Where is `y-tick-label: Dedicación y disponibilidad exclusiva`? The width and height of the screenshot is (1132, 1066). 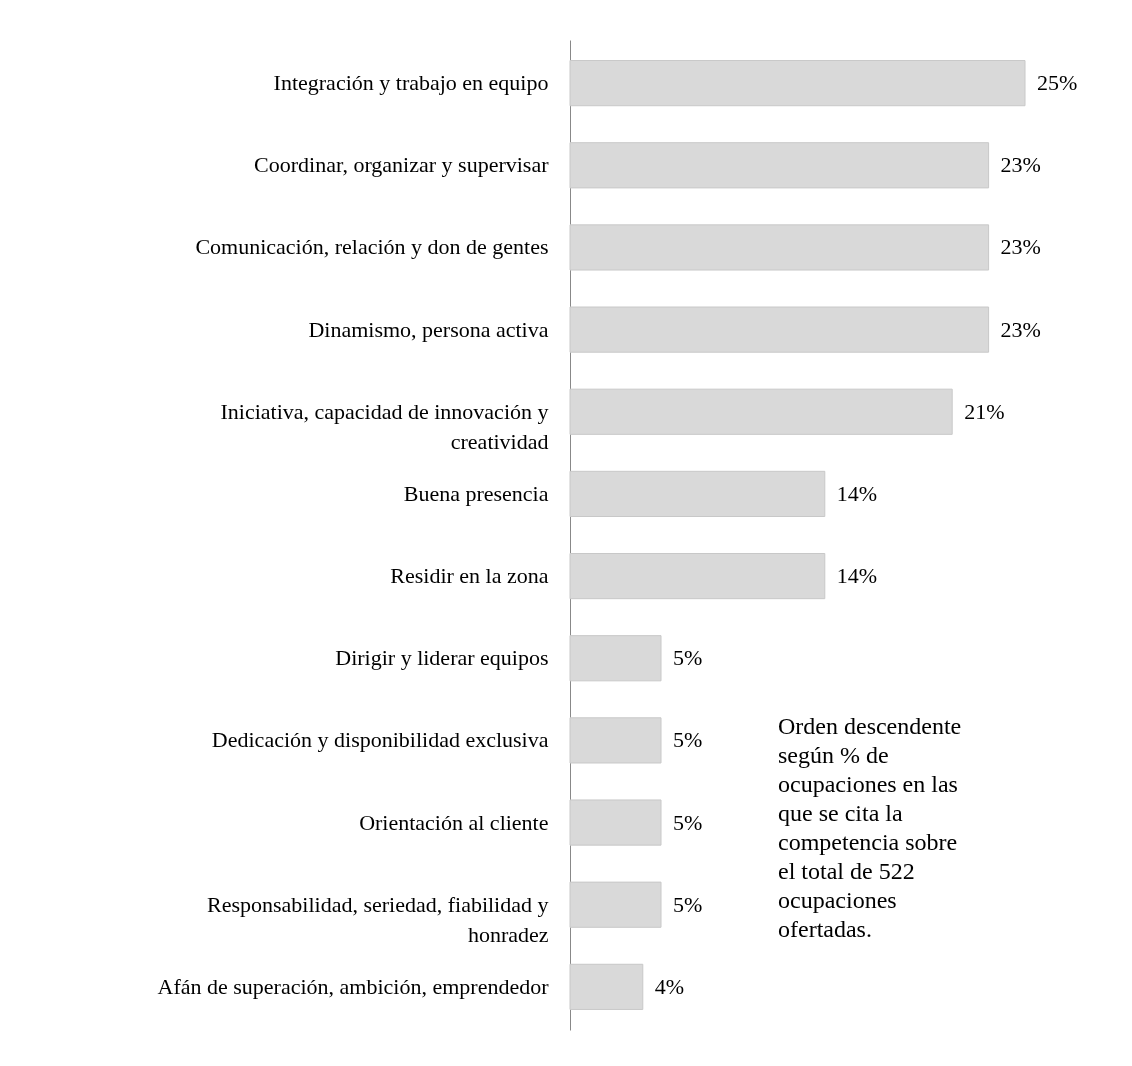 y-tick-label: Dedicación y disponibilidad exclusiva is located at coordinates (380, 740).